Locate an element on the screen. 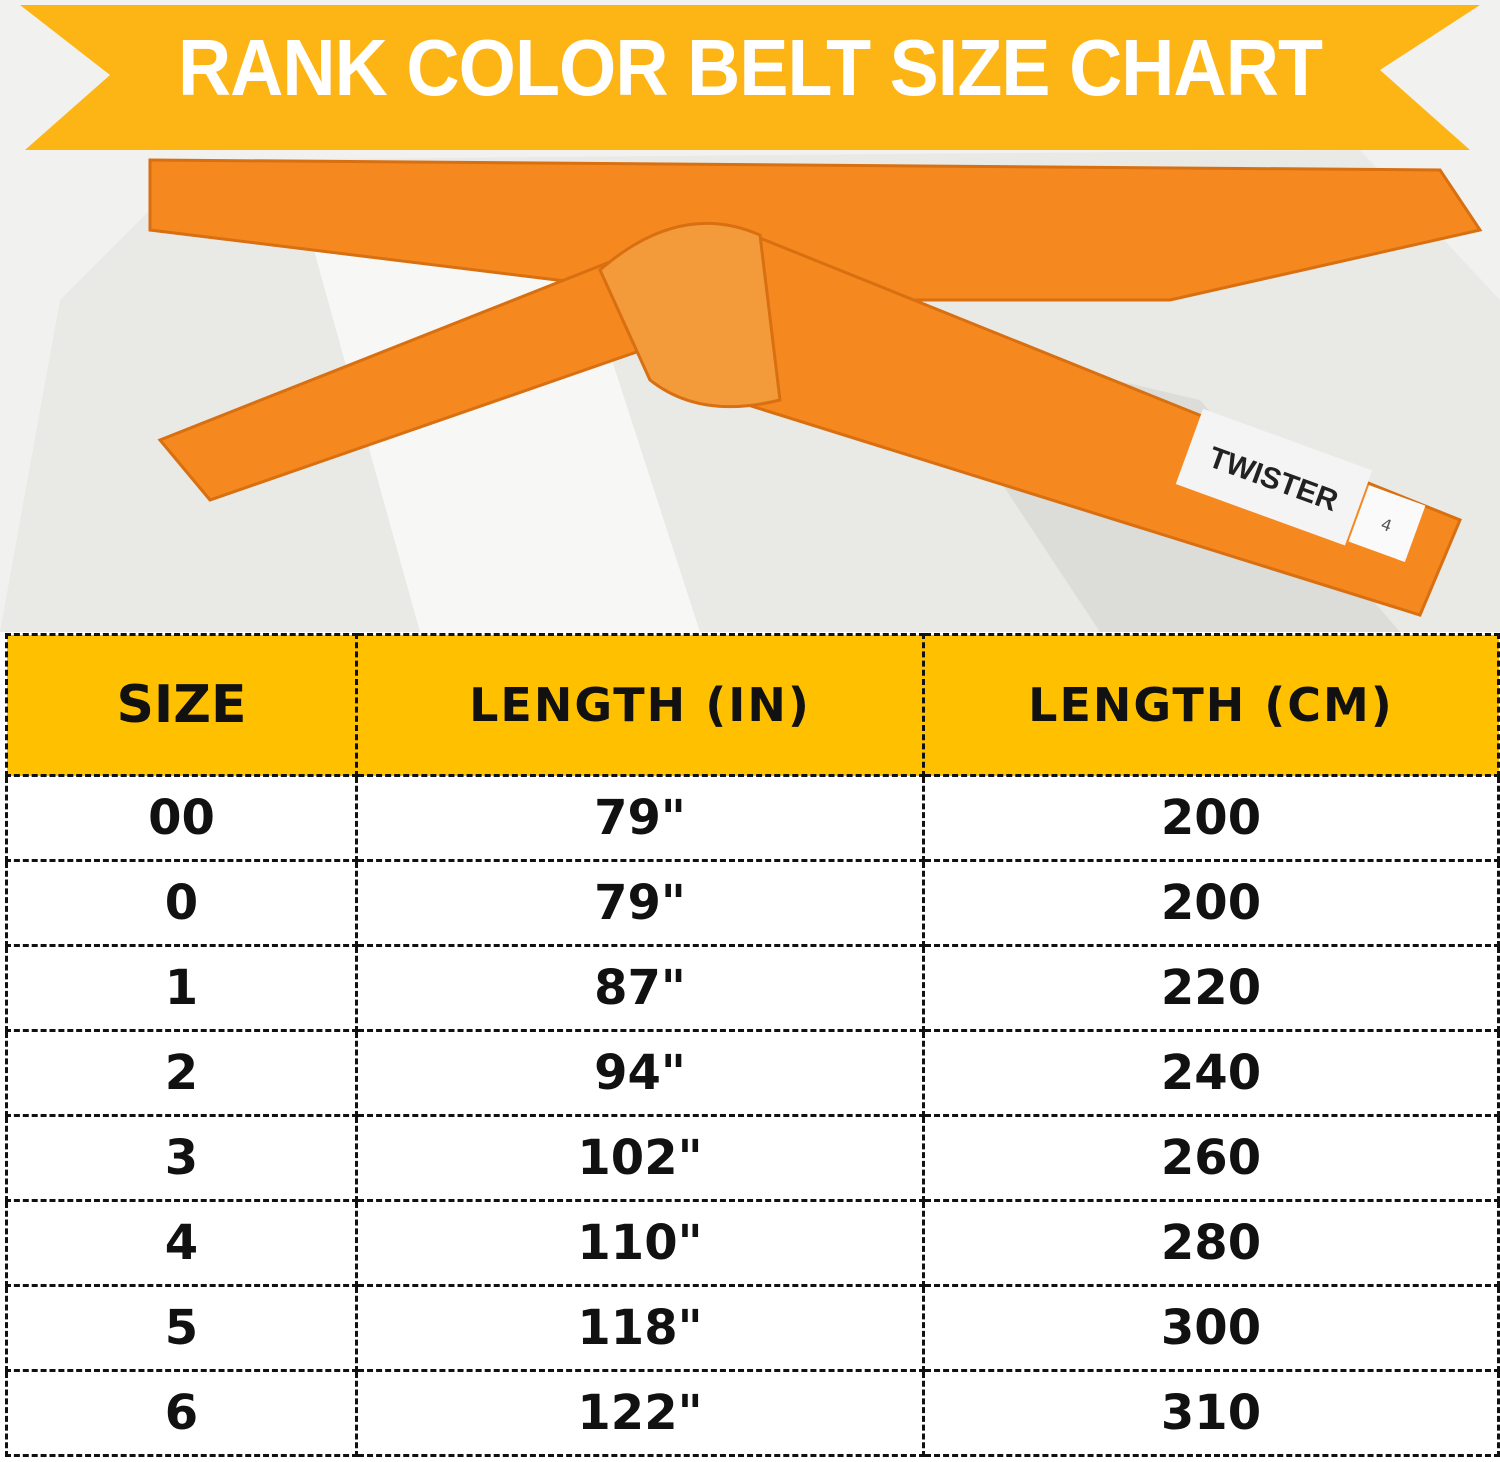 This screenshot has height=1462, width=1500. cell-length-cm: 300 is located at coordinates (1211, 1328).